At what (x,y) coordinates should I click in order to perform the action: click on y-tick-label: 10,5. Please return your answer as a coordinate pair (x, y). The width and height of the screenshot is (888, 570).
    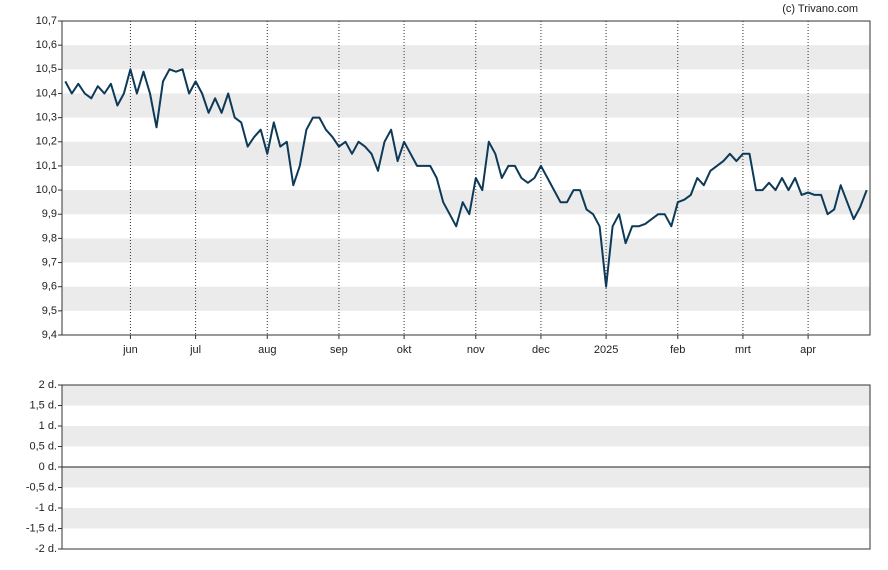
    Looking at the image, I should click on (46, 69).